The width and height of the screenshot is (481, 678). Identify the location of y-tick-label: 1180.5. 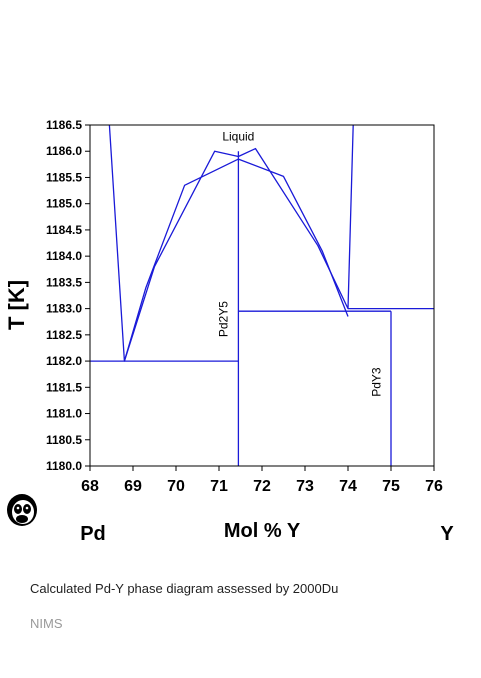
(64, 440).